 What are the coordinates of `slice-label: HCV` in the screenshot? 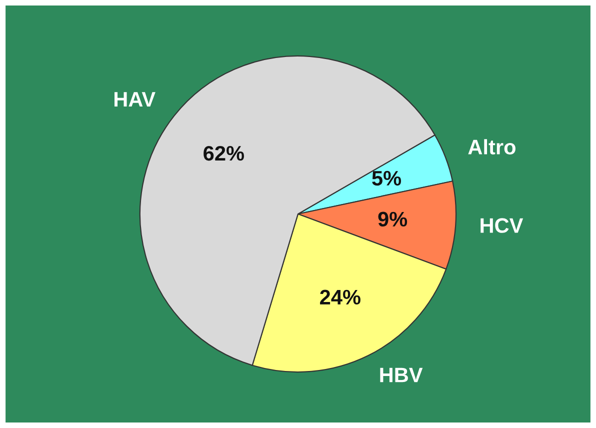 It's located at (502, 225).